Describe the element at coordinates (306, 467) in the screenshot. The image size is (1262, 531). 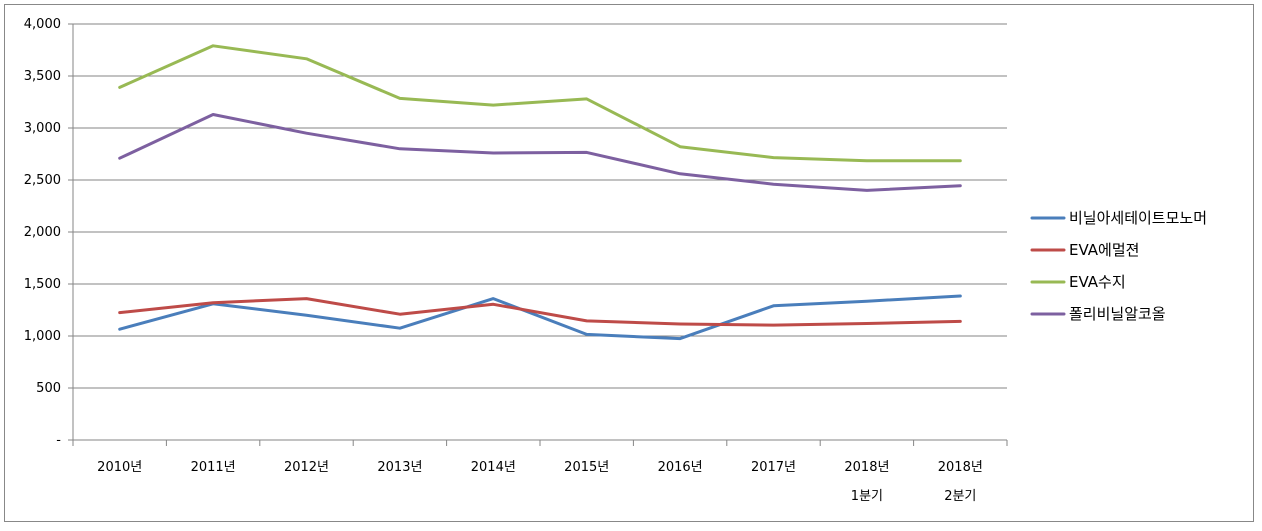
I see `x-tick-label: 2012년` at that location.